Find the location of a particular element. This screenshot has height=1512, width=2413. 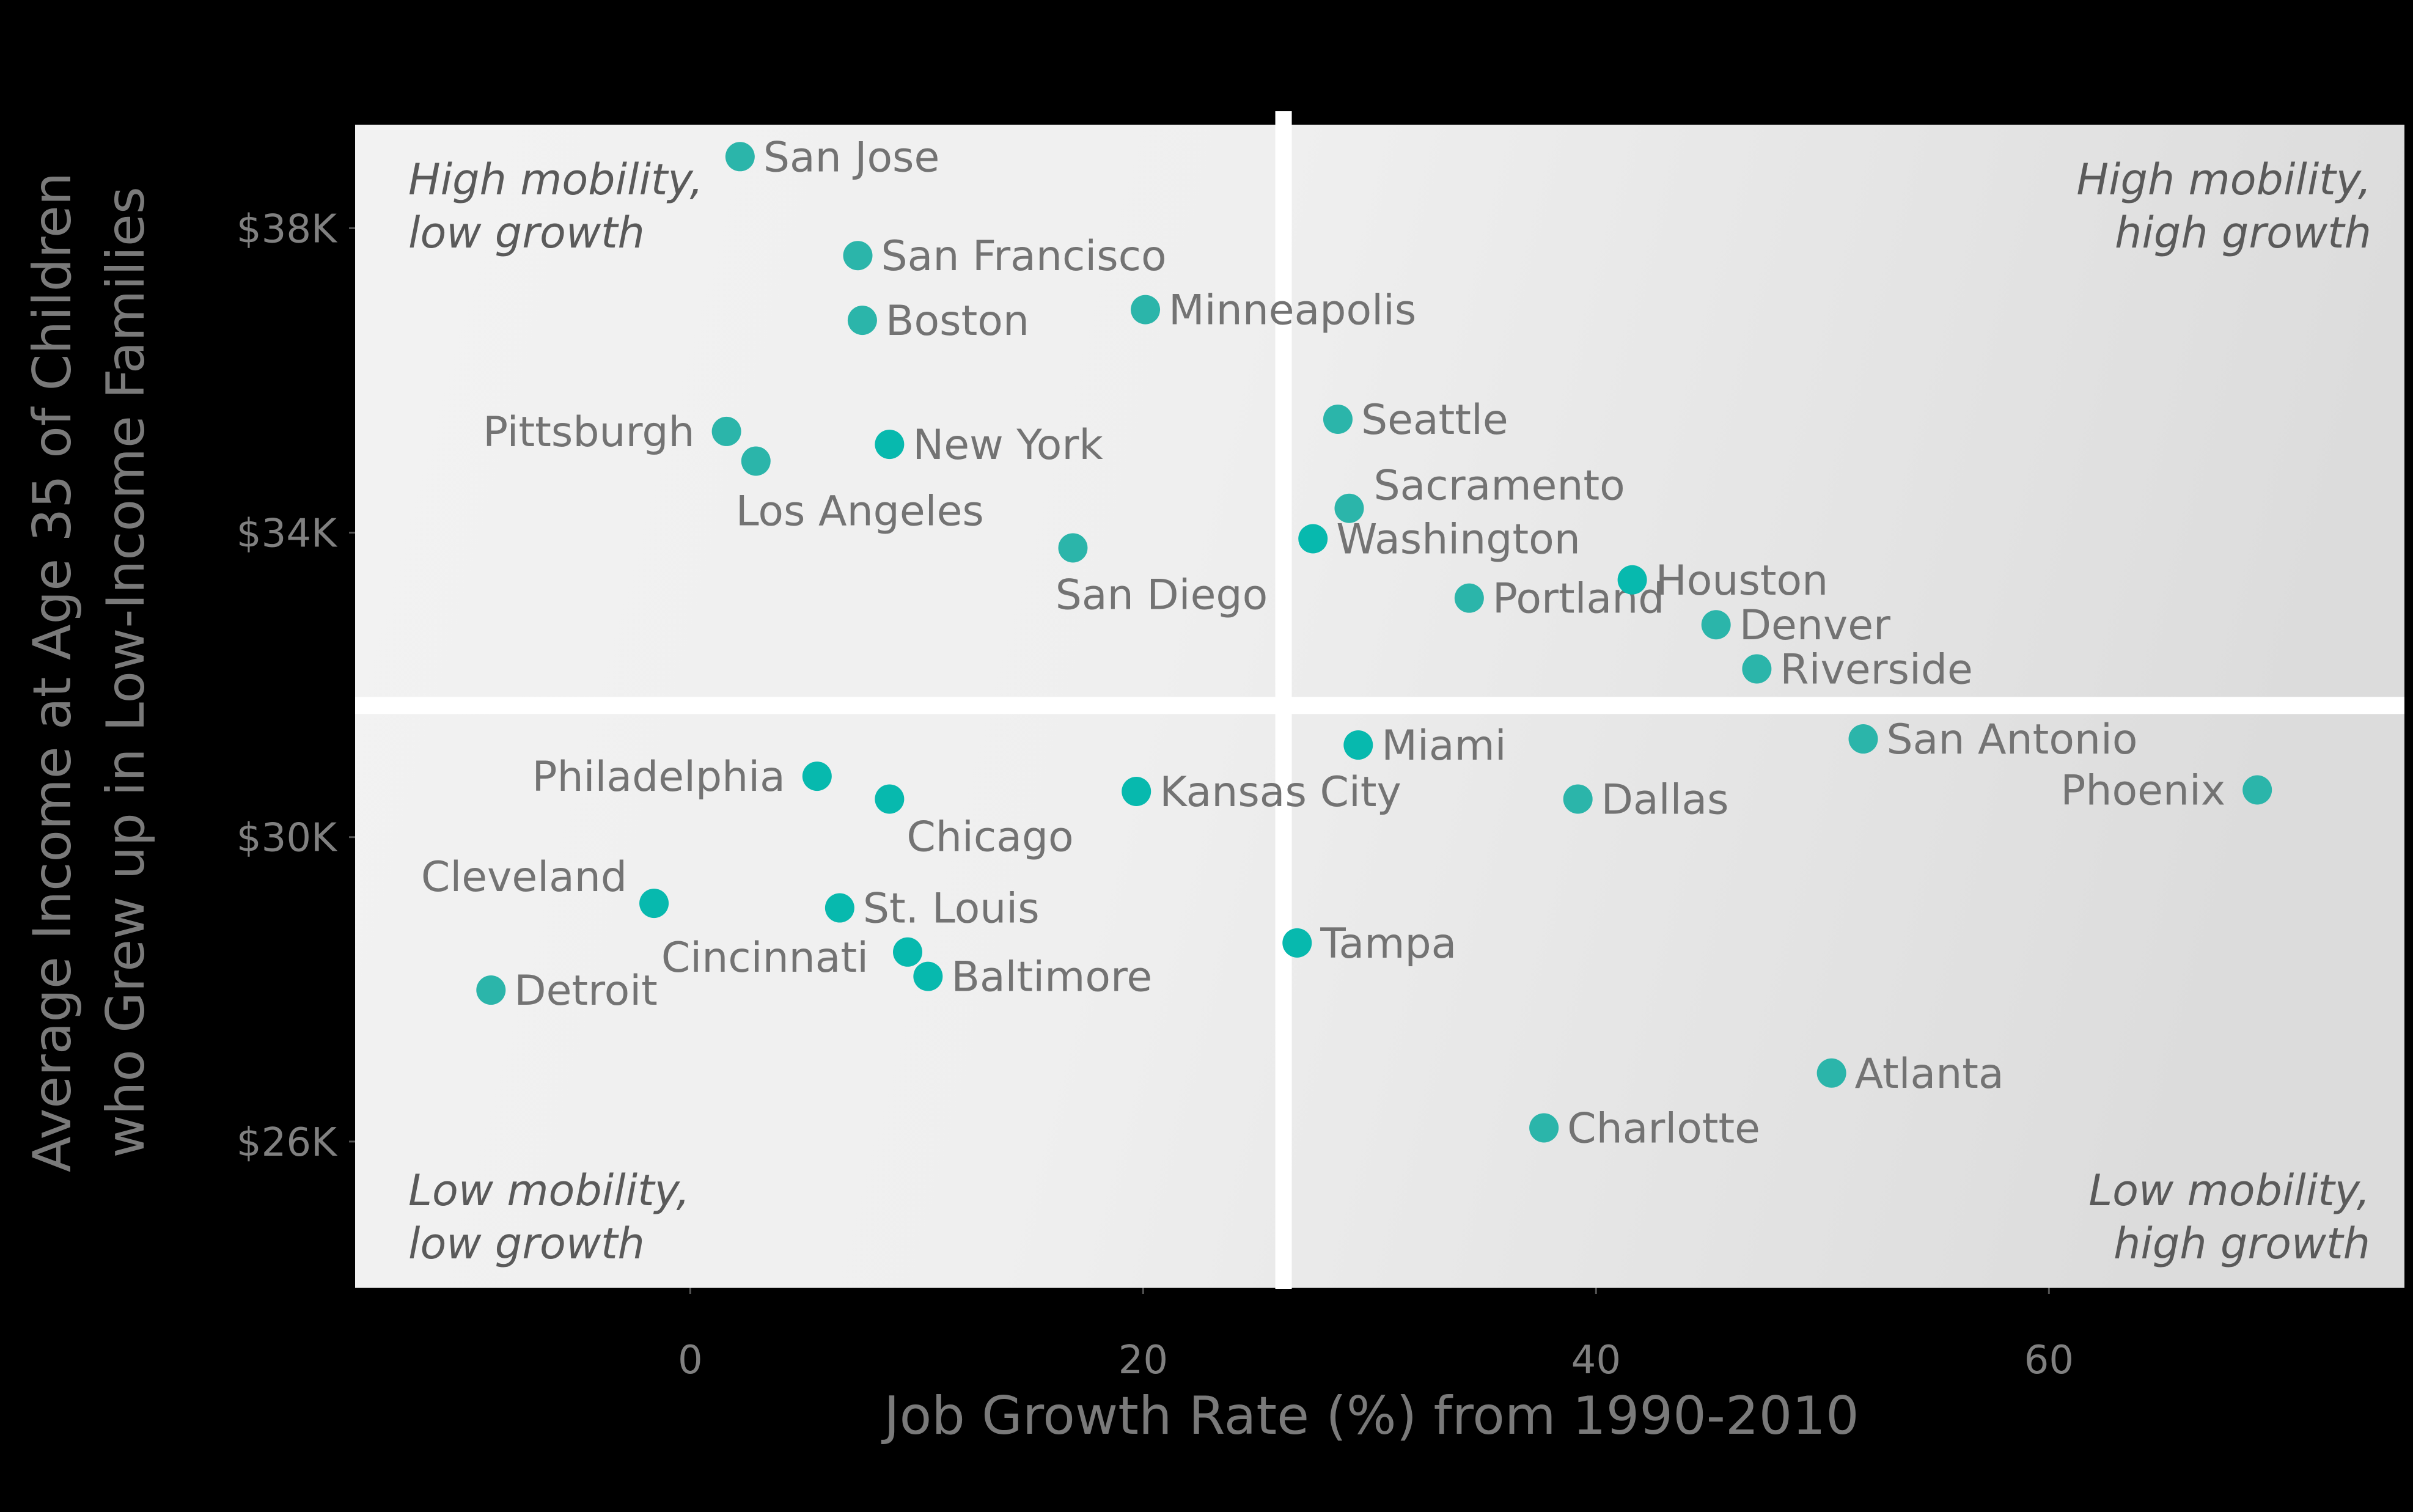

quadrant-label-bottom-left: Low mobility, low growth is located at coordinates (549, 1217).